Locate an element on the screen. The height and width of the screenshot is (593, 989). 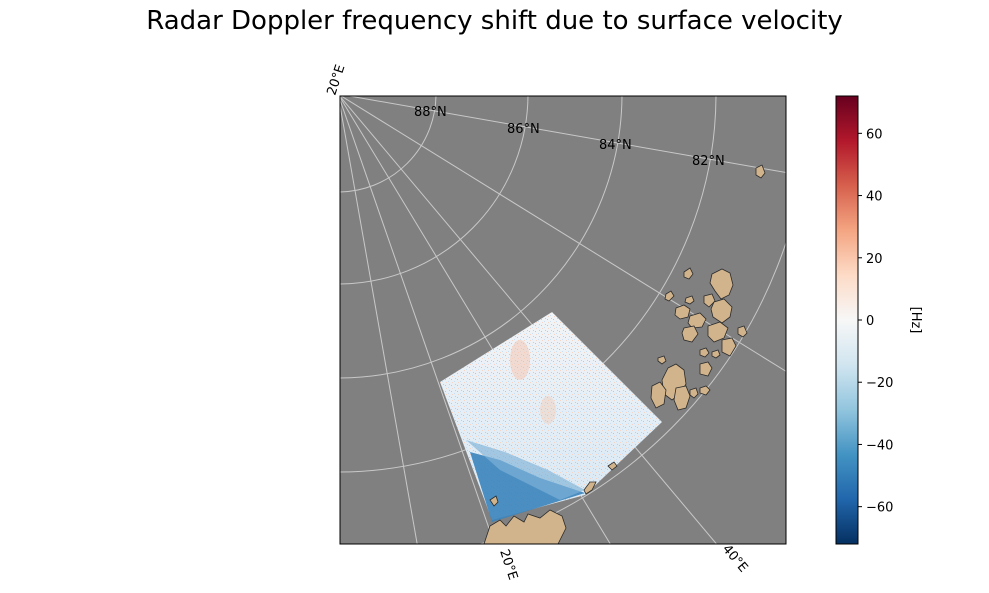
land-franz-josef is located at coordinates (708, 287).